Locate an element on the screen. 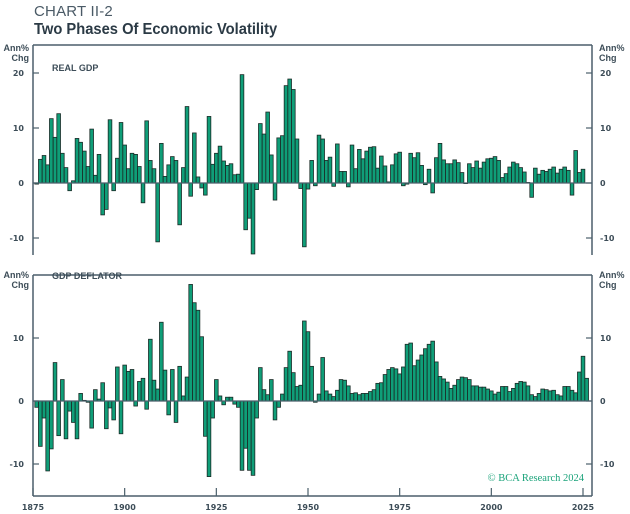 The height and width of the screenshot is (514, 630). real-gdp-bar-1951 is located at coordinates (311, 172).